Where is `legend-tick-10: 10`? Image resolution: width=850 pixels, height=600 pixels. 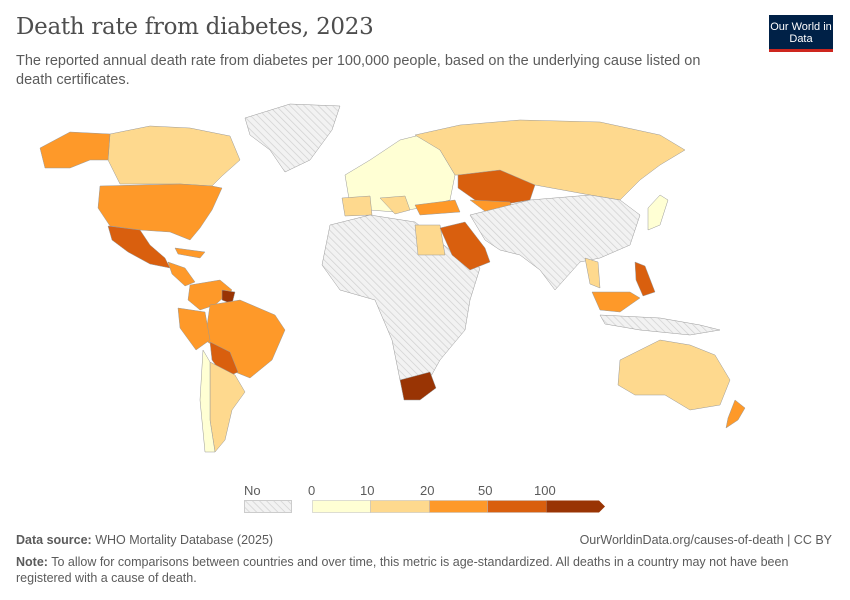
legend-tick-10: 10 is located at coordinates (367, 490).